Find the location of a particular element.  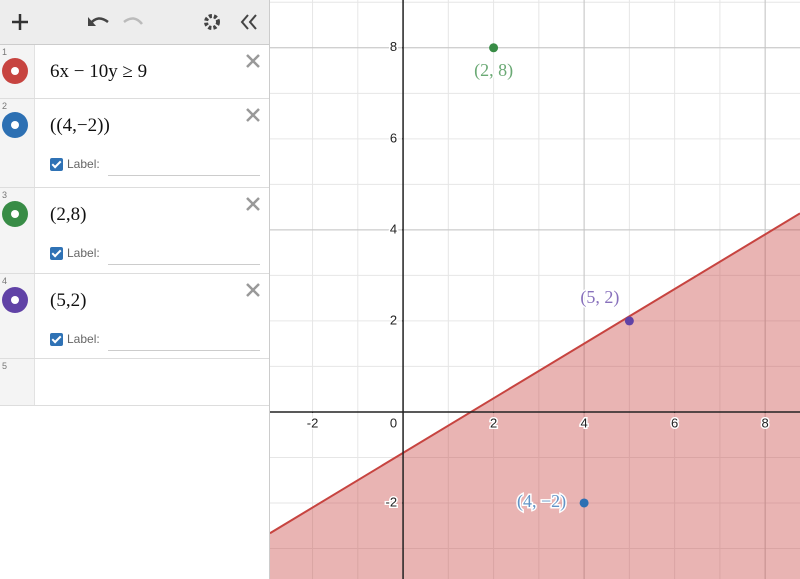

y-tick-label: 8 is located at coordinates (393, 46).